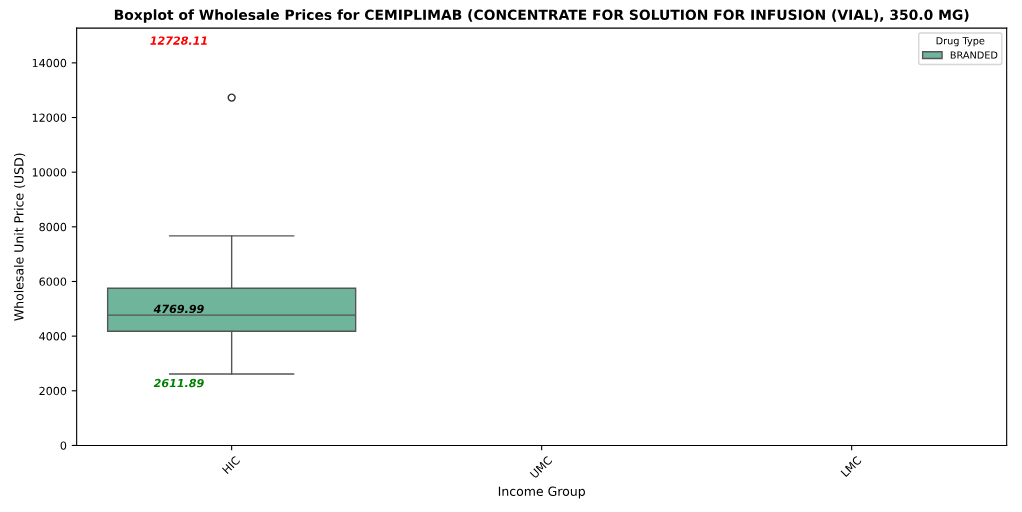 This screenshot has width=1022, height=512. What do you see at coordinates (974, 55) in the screenshot?
I see `legend-label: BRANDED` at bounding box center [974, 55].